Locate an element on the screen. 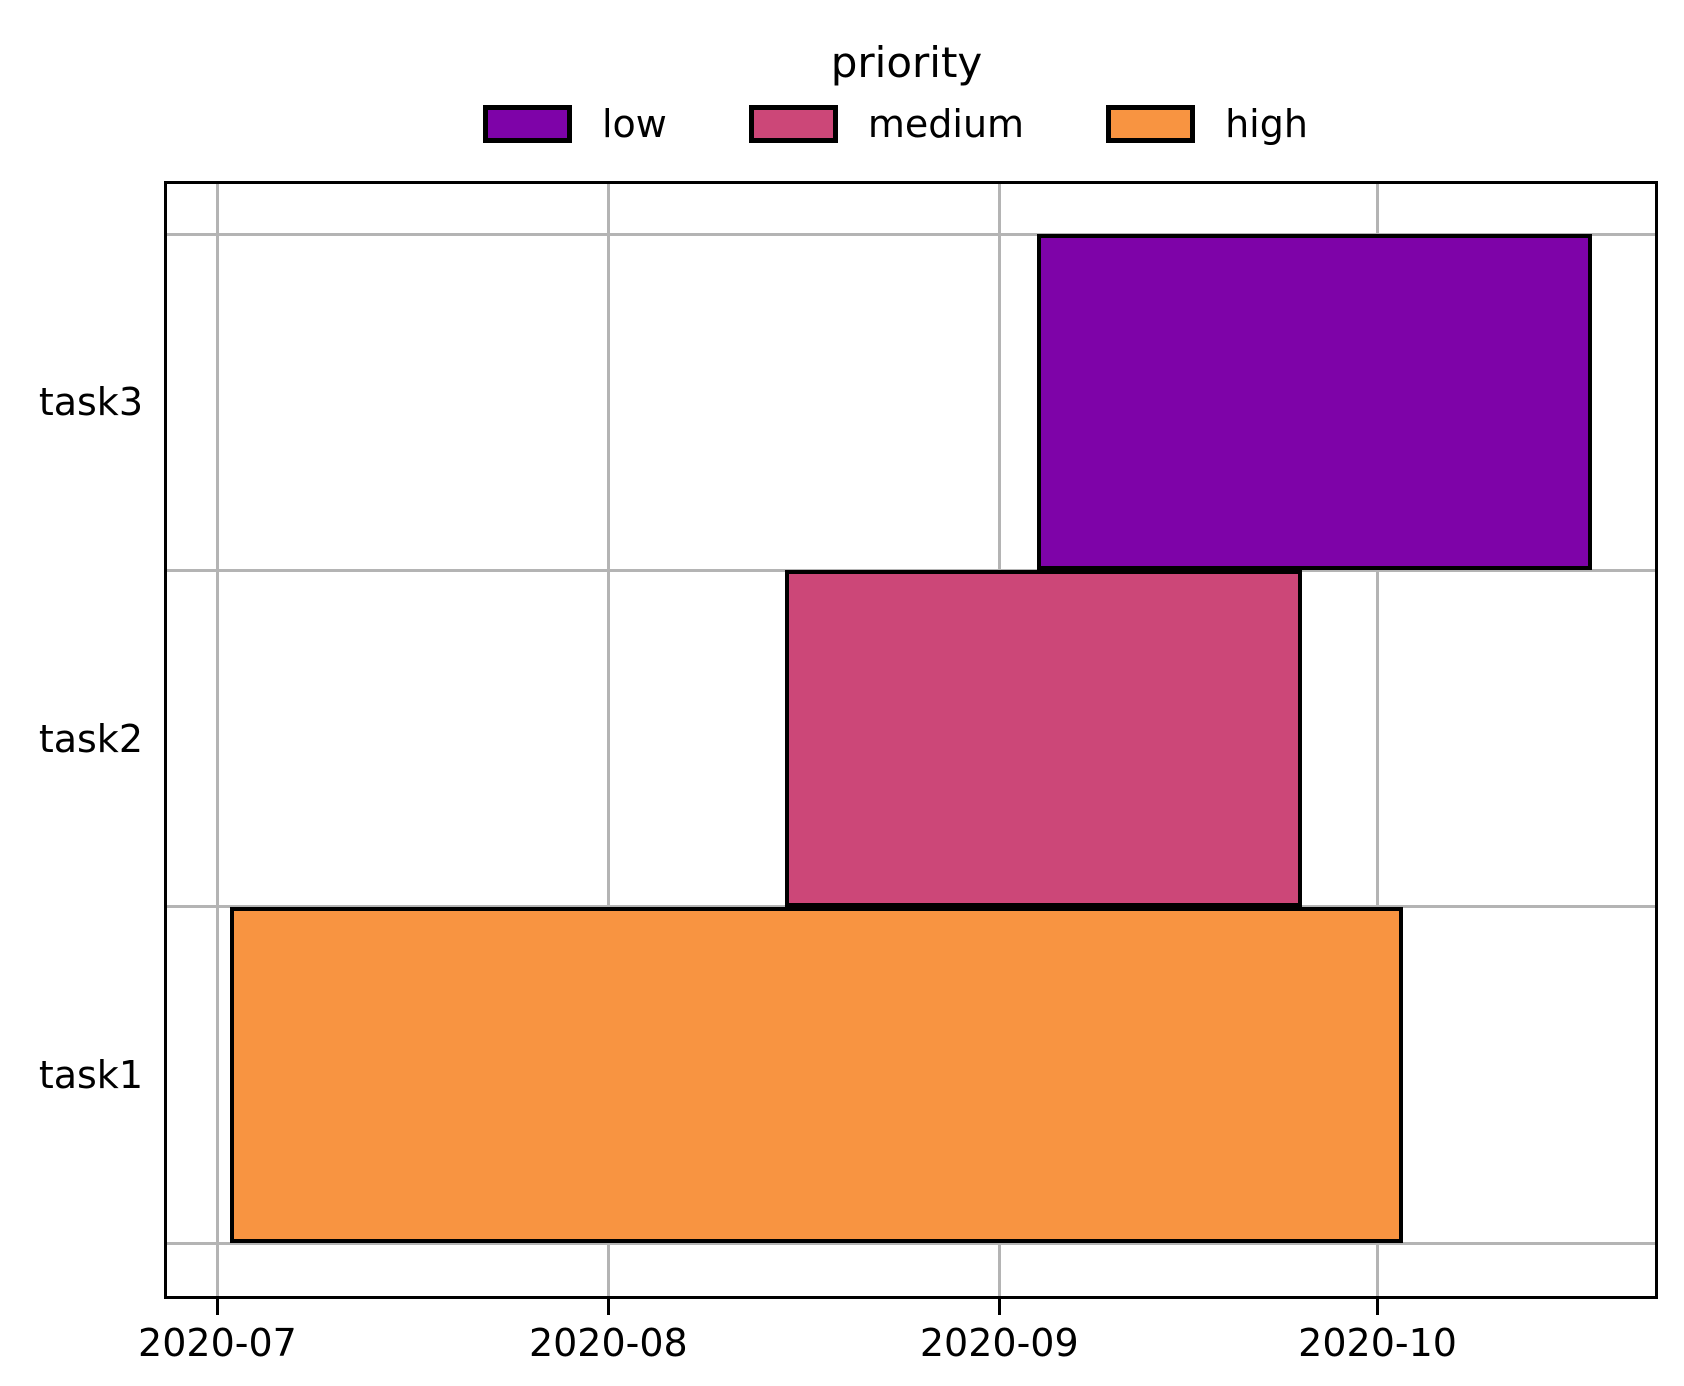  y-axis-label-task3: task3 is located at coordinates (90, 402).